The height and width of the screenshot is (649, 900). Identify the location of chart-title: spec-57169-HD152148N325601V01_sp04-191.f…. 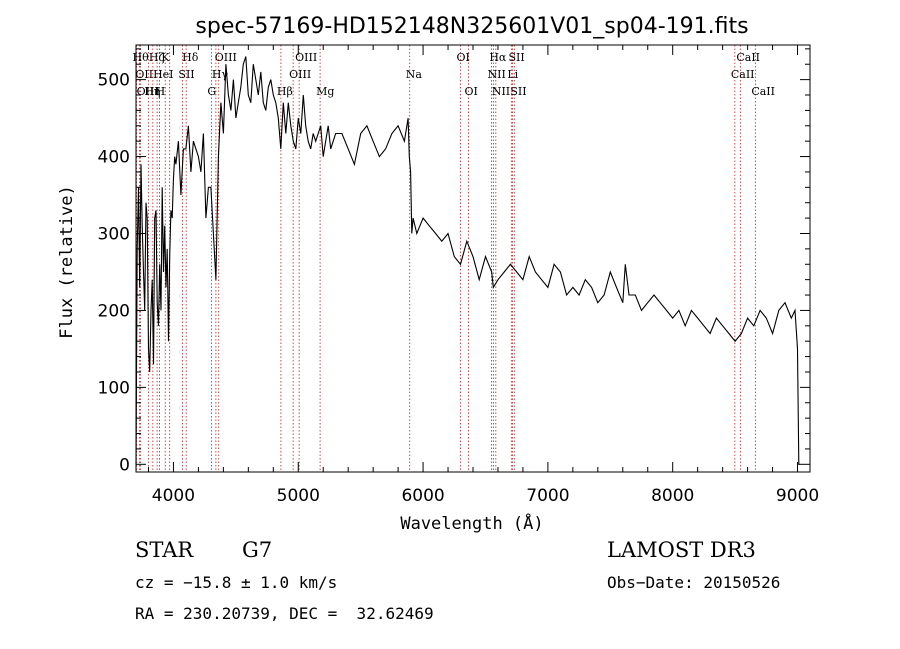
(471, 26).